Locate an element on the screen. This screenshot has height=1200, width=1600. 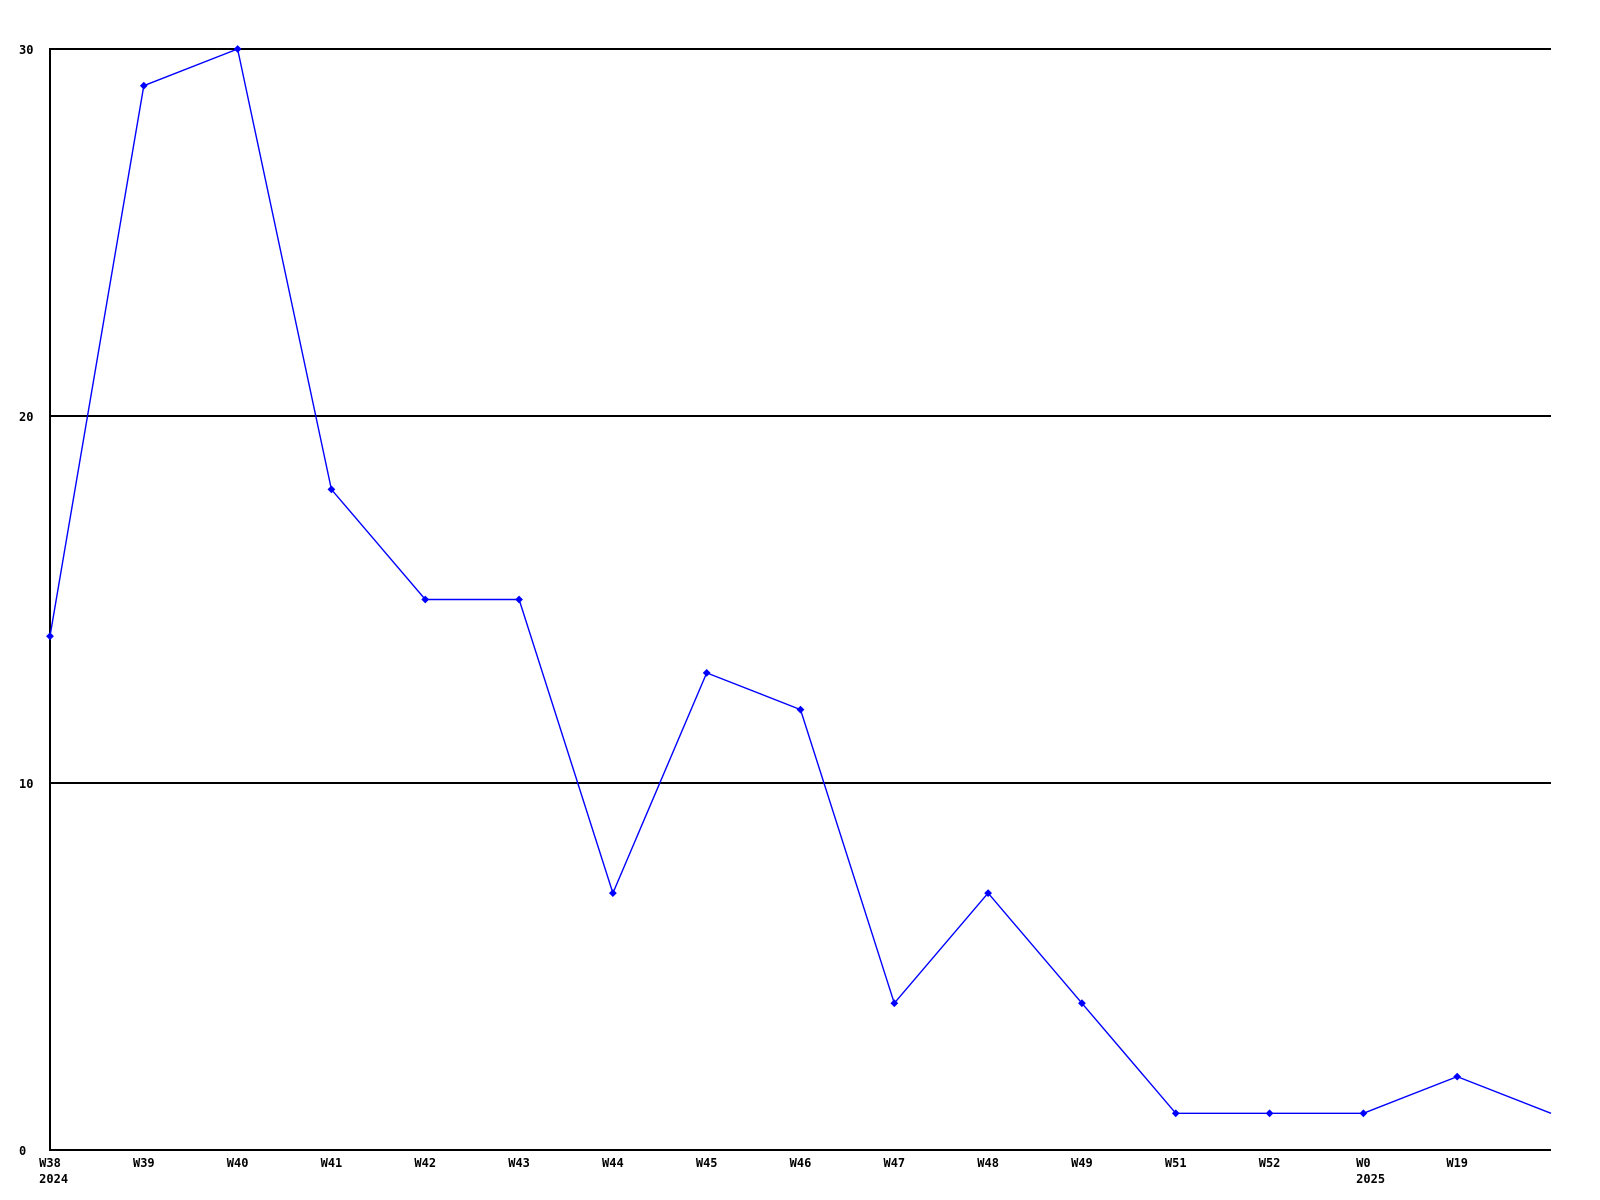
x-axis-tick-label: W41 is located at coordinates (332, 1163).